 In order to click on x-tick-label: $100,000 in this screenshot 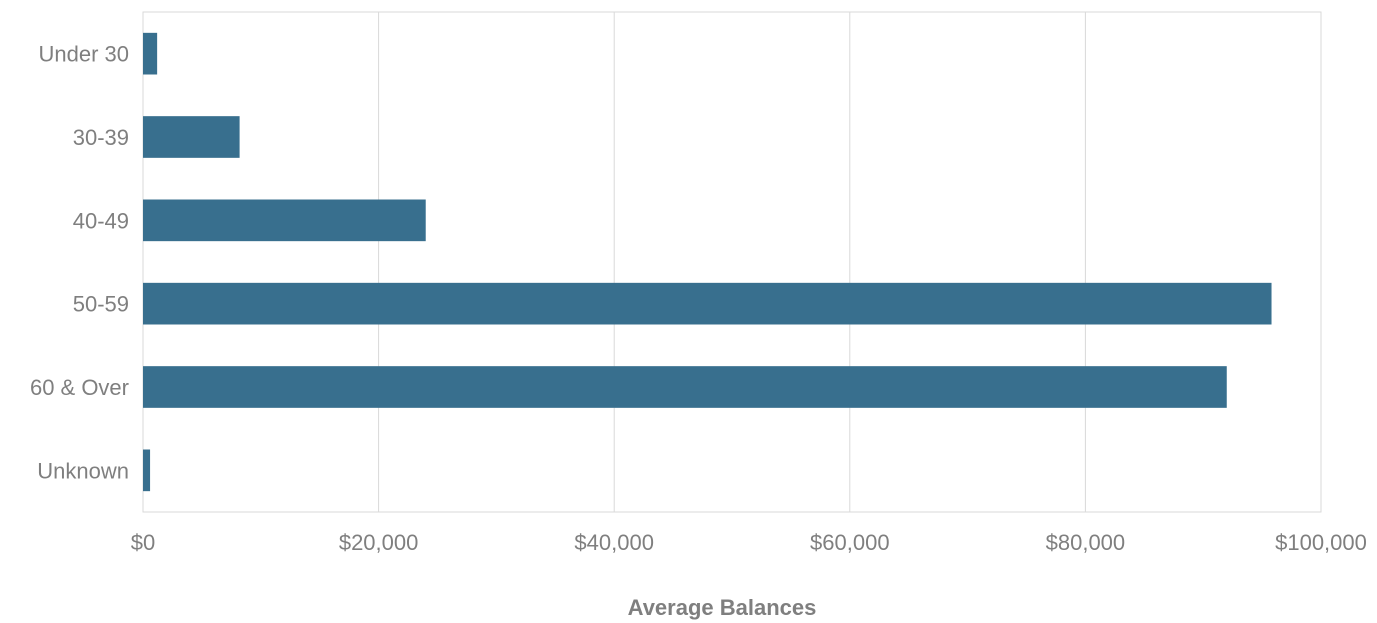, I will do `click(1321, 542)`.